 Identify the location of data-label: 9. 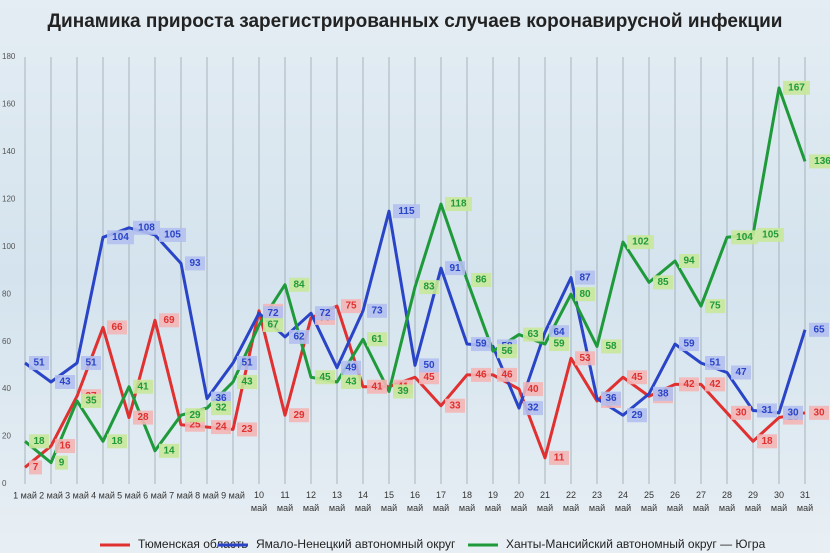
(62, 462).